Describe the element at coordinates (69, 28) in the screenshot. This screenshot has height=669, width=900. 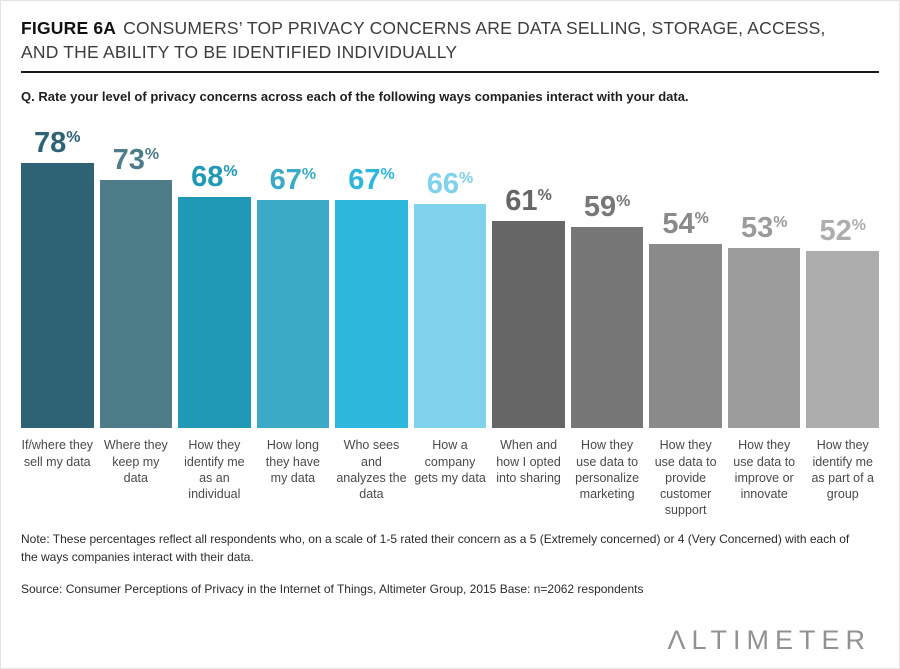
I see `figure-label: FIGURE 6A` at that location.